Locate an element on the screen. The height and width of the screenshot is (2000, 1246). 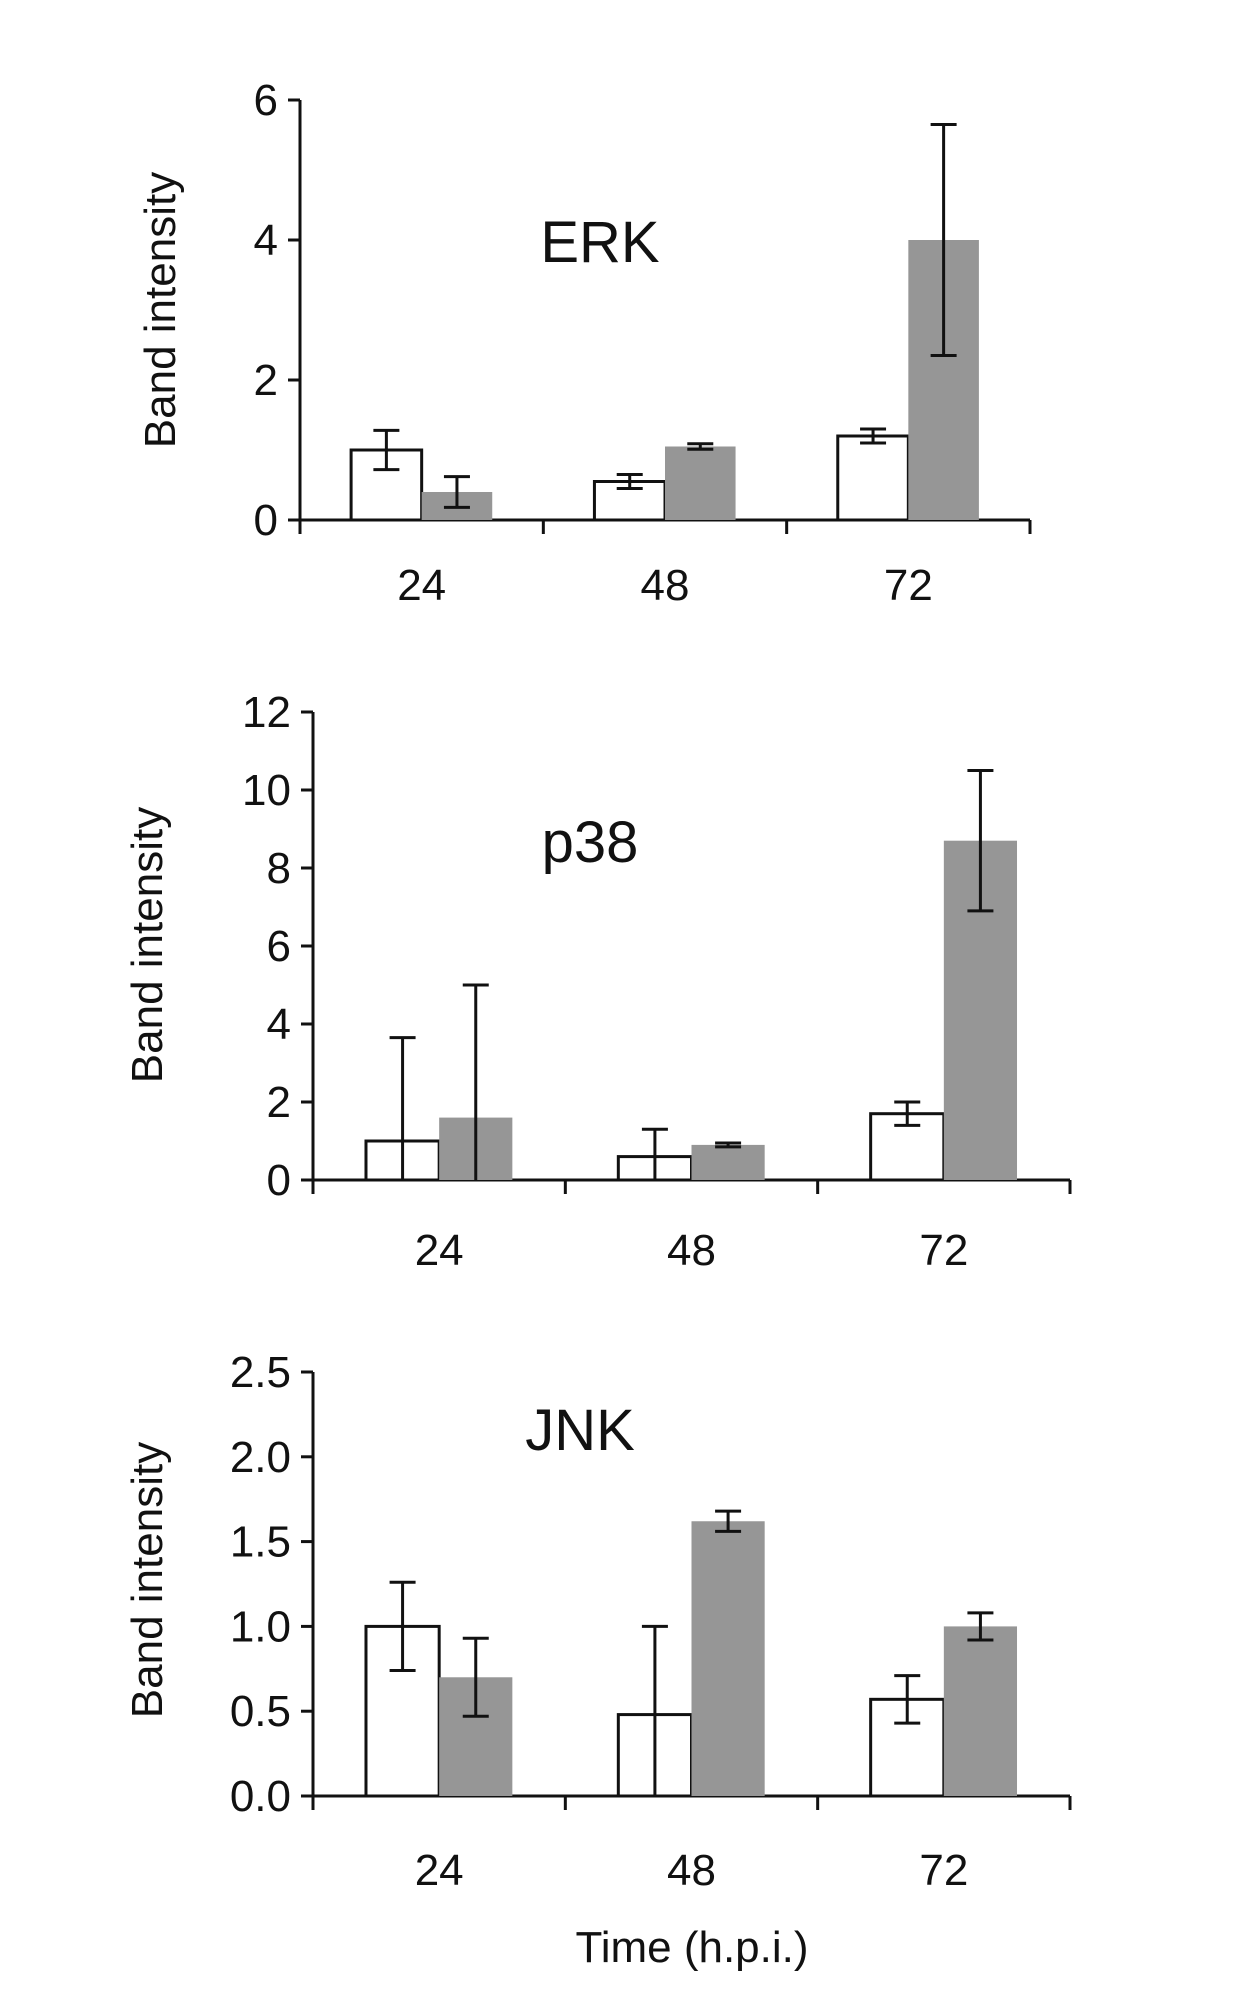
y-tick-label: 0.0 is located at coordinates (260, 1796).